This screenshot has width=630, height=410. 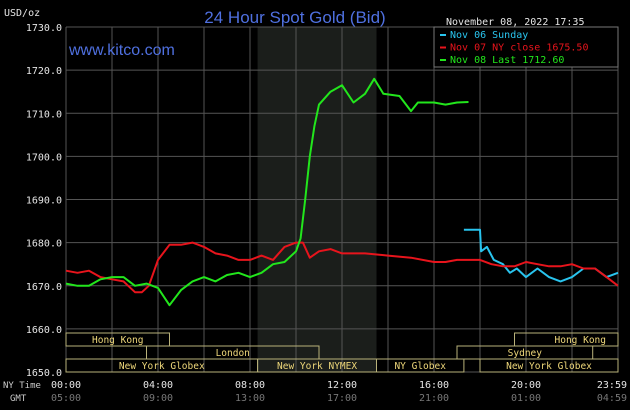 What do you see at coordinates (541, 255) in the screenshot?
I see `series-line-nov-06-sunday` at bounding box center [541, 255].